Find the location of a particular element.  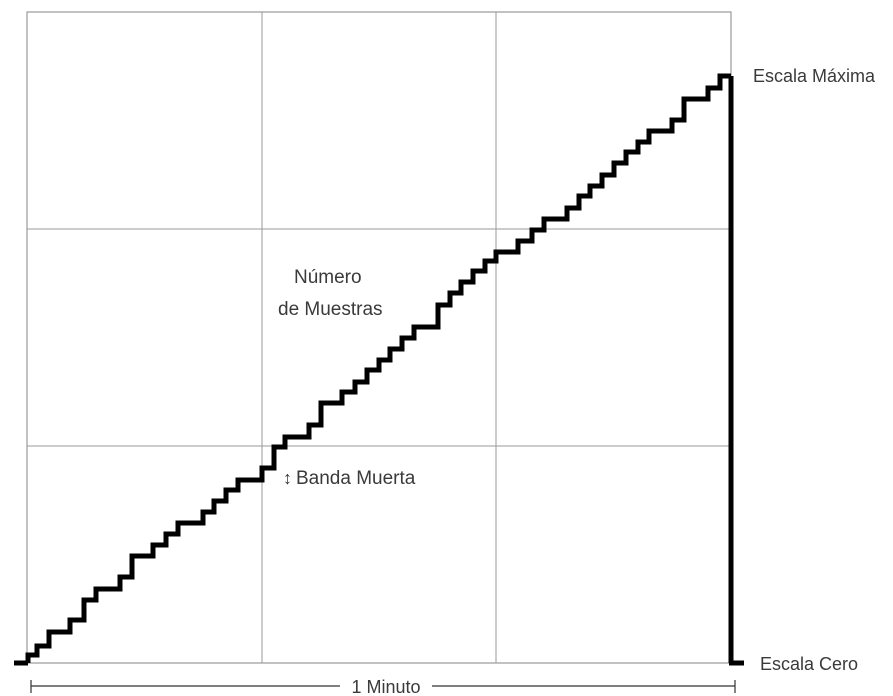

dead-band-arrow-icon: ↕ is located at coordinates (287, 478).